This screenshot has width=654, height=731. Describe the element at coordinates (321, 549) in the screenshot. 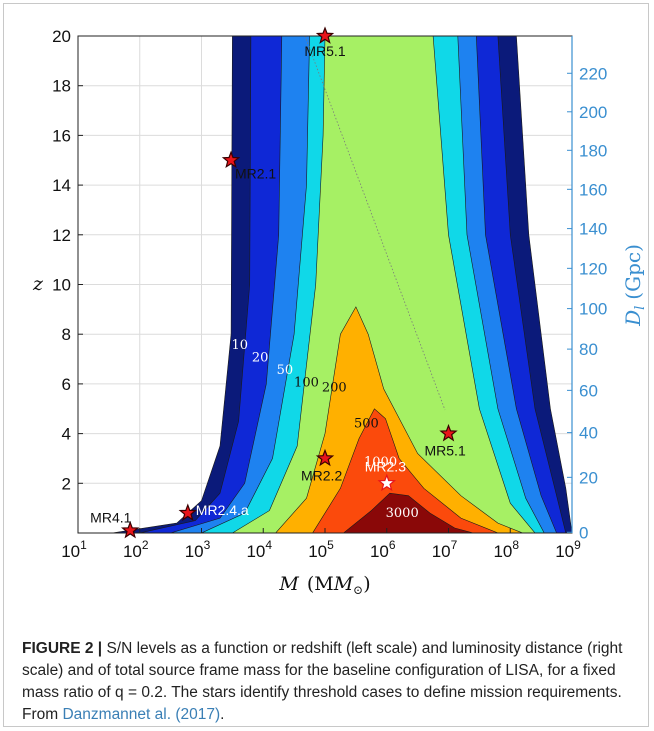

I see `x-tick-label: 10⁵` at that location.